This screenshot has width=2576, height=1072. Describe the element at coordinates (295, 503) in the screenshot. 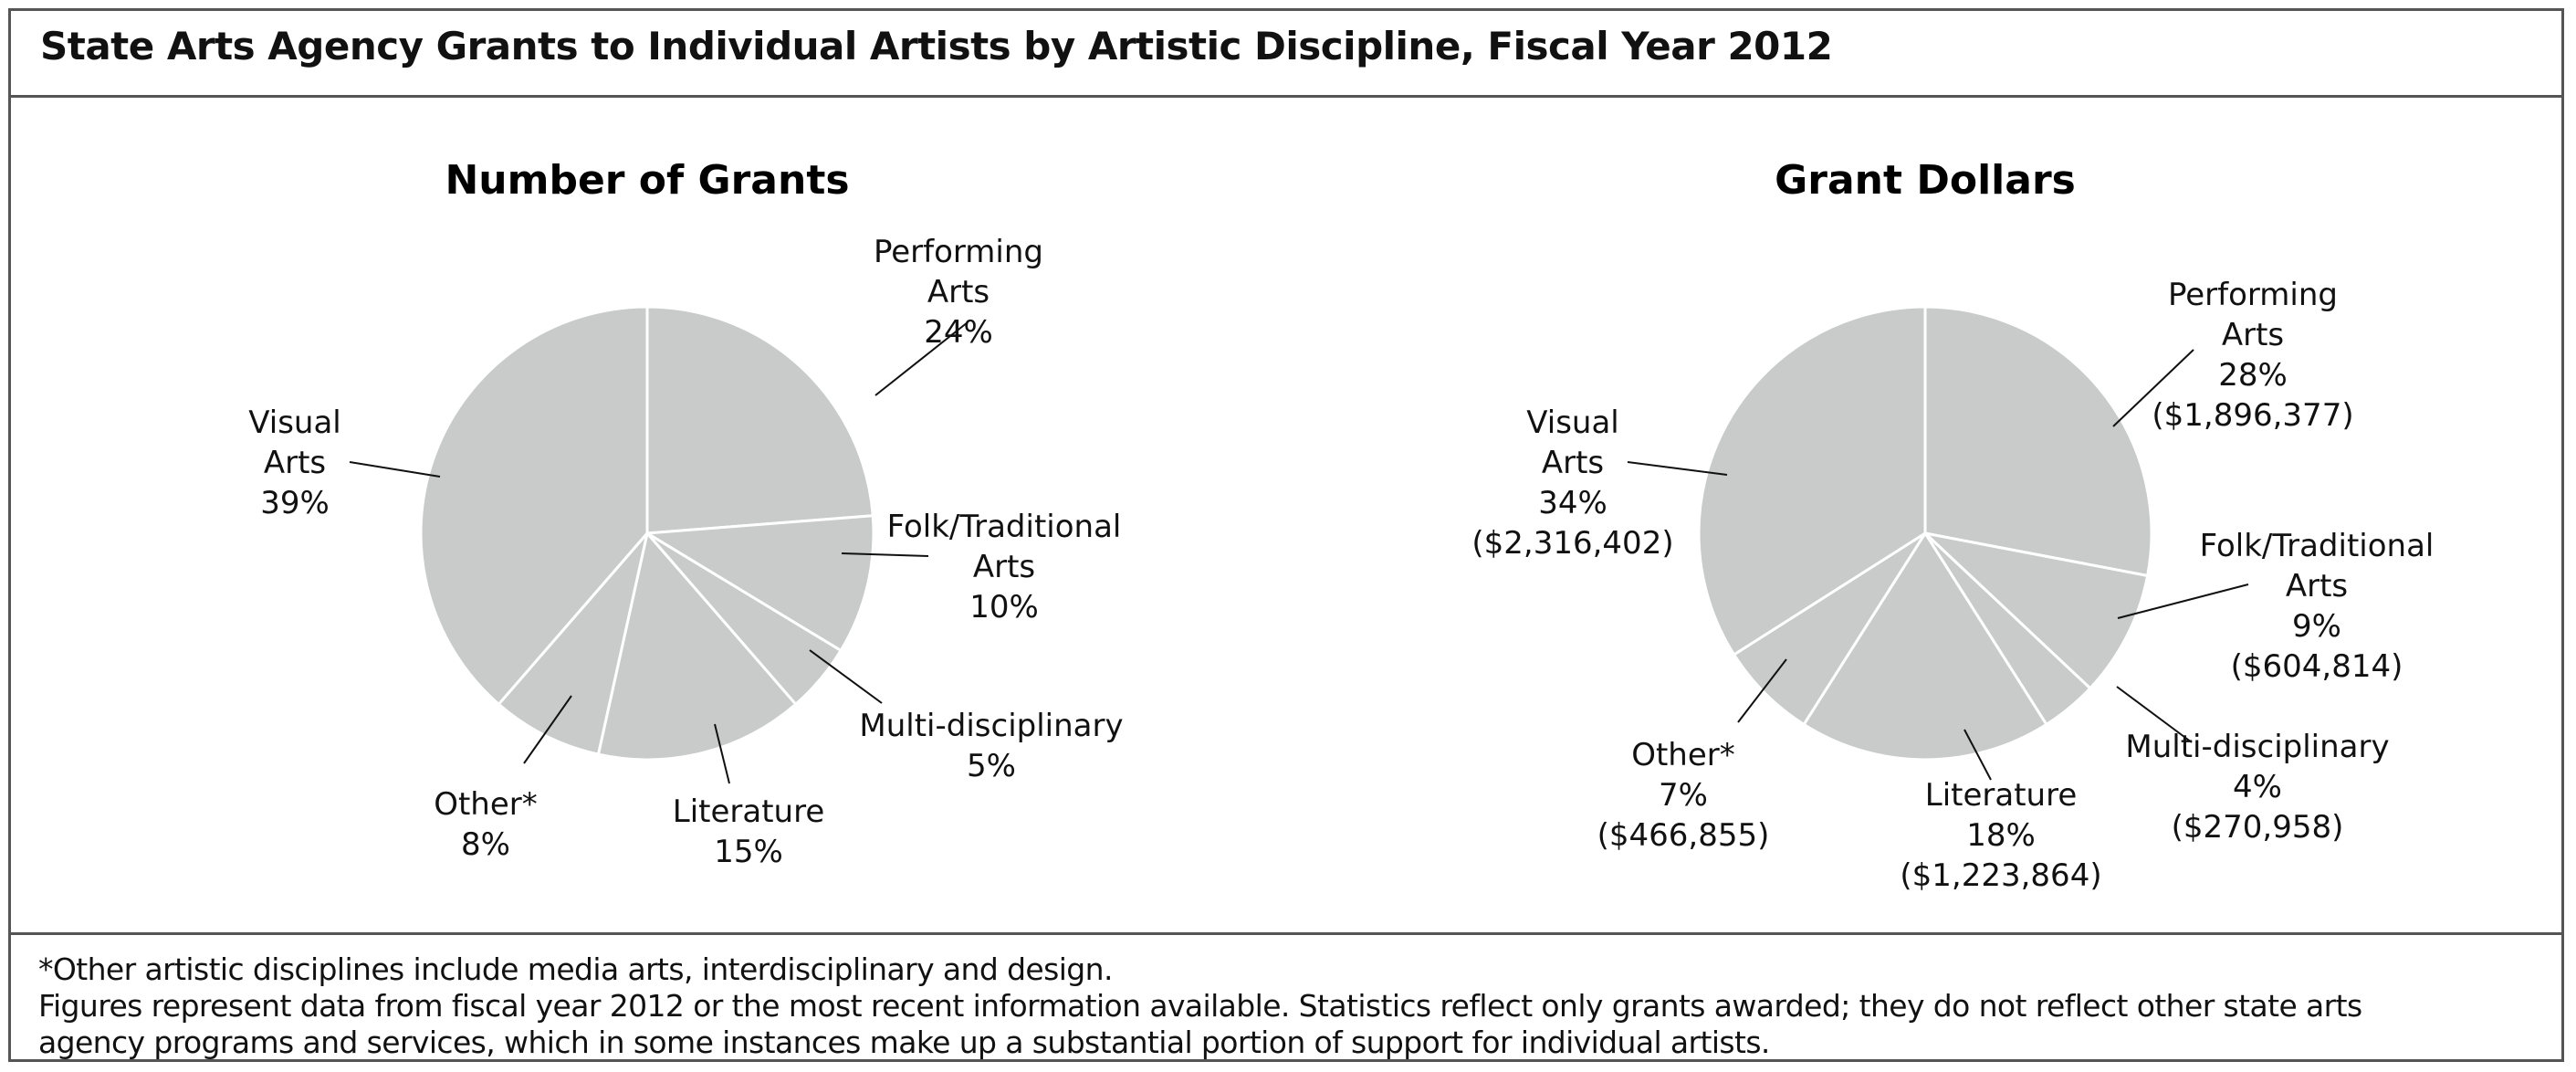

I see `slice-label-line: 39%` at that location.